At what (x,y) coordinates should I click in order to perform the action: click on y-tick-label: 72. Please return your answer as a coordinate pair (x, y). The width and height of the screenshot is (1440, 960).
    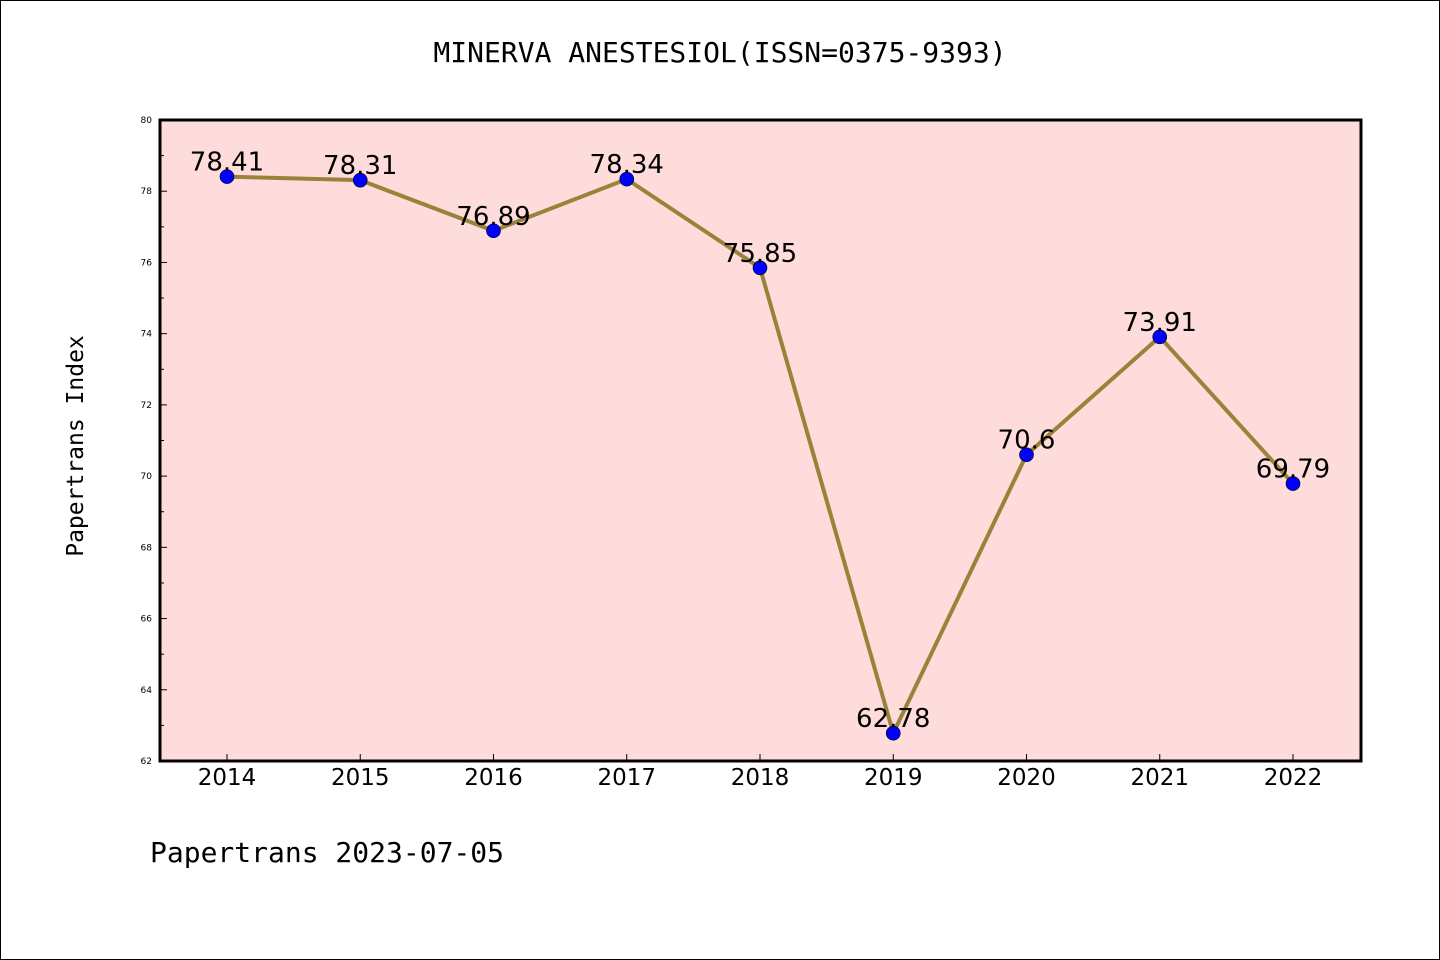
    Looking at the image, I should click on (146, 406).